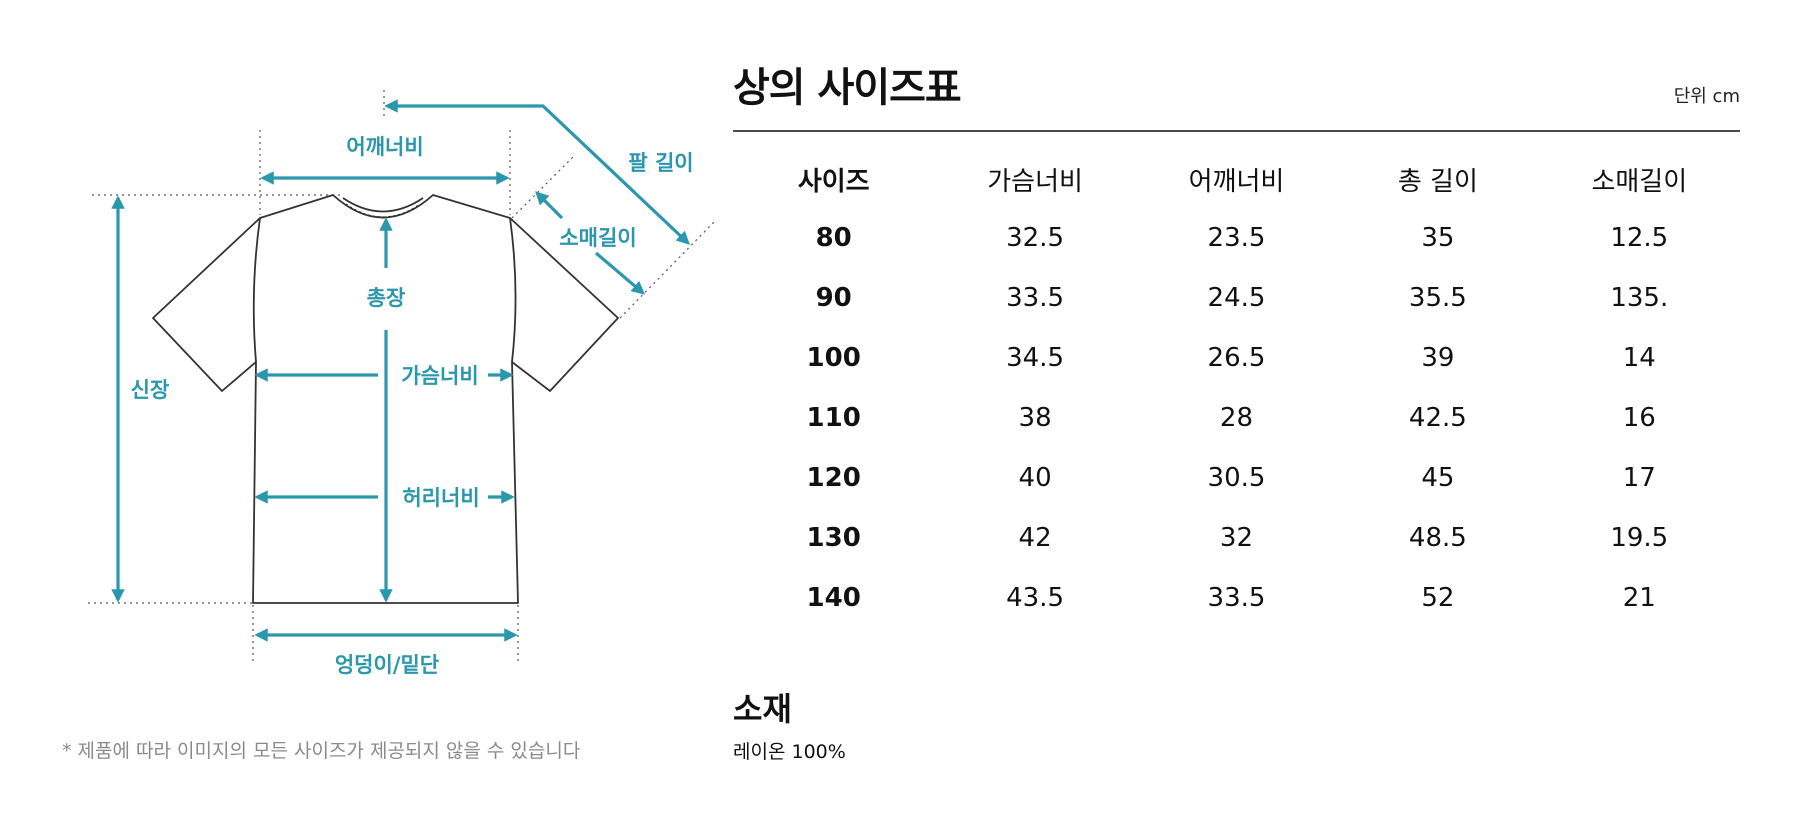 This screenshot has height=815, width=1794. What do you see at coordinates (1438, 598) in the screenshot?
I see `table-cell: 52` at bounding box center [1438, 598].